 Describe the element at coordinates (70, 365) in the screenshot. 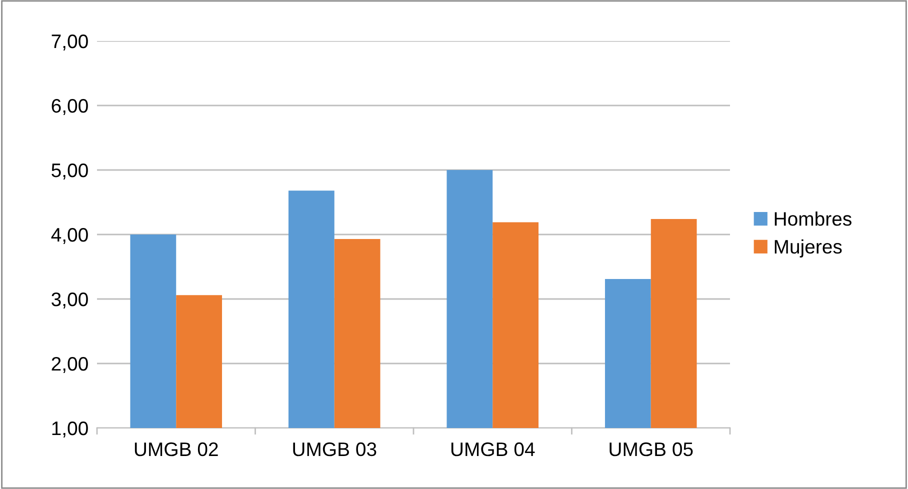

I see `y-tick-label: 2,00` at that location.